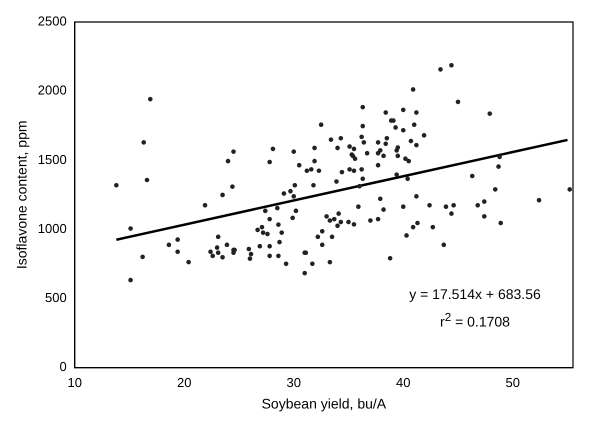 The width and height of the screenshot is (607, 421). Describe the element at coordinates (52, 228) in the screenshot. I see `y-tick-label: 1000` at that location.